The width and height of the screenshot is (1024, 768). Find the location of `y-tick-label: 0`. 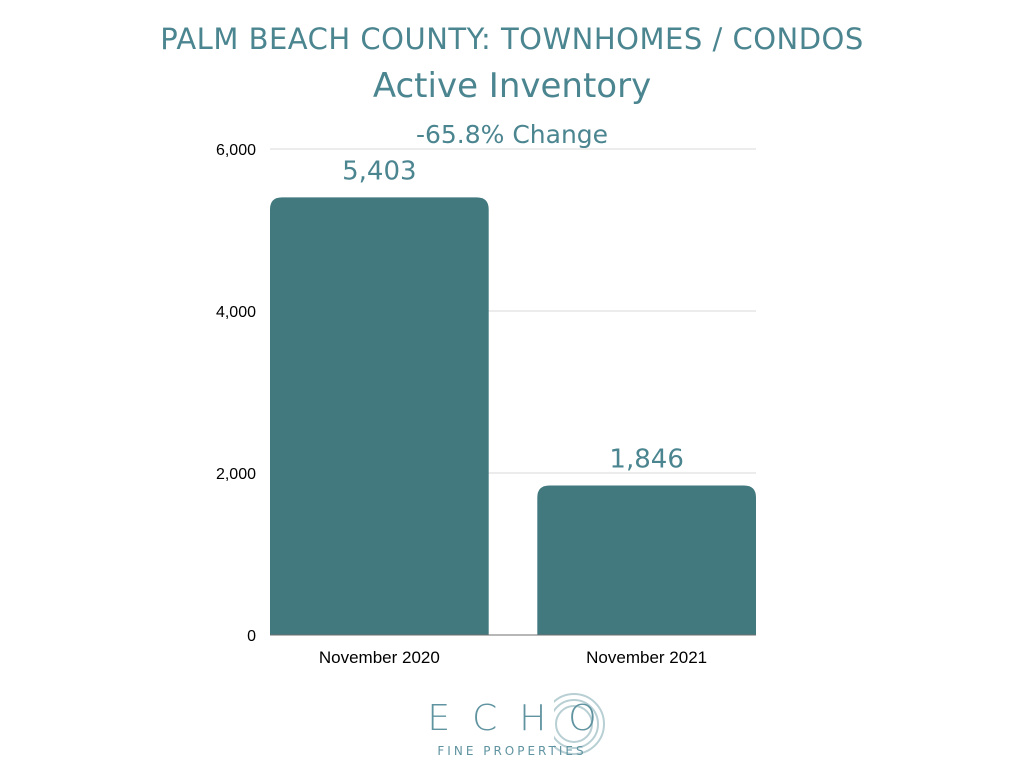

y-tick-label: 0 is located at coordinates (251, 636).